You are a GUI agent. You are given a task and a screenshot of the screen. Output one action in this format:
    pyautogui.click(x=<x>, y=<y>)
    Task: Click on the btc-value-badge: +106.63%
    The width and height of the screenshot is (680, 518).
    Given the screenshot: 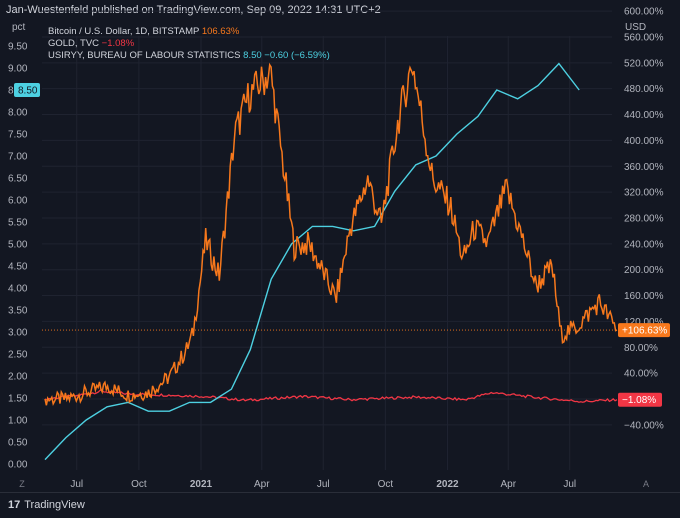 What is the action you would take?
    pyautogui.click(x=644, y=331)
    